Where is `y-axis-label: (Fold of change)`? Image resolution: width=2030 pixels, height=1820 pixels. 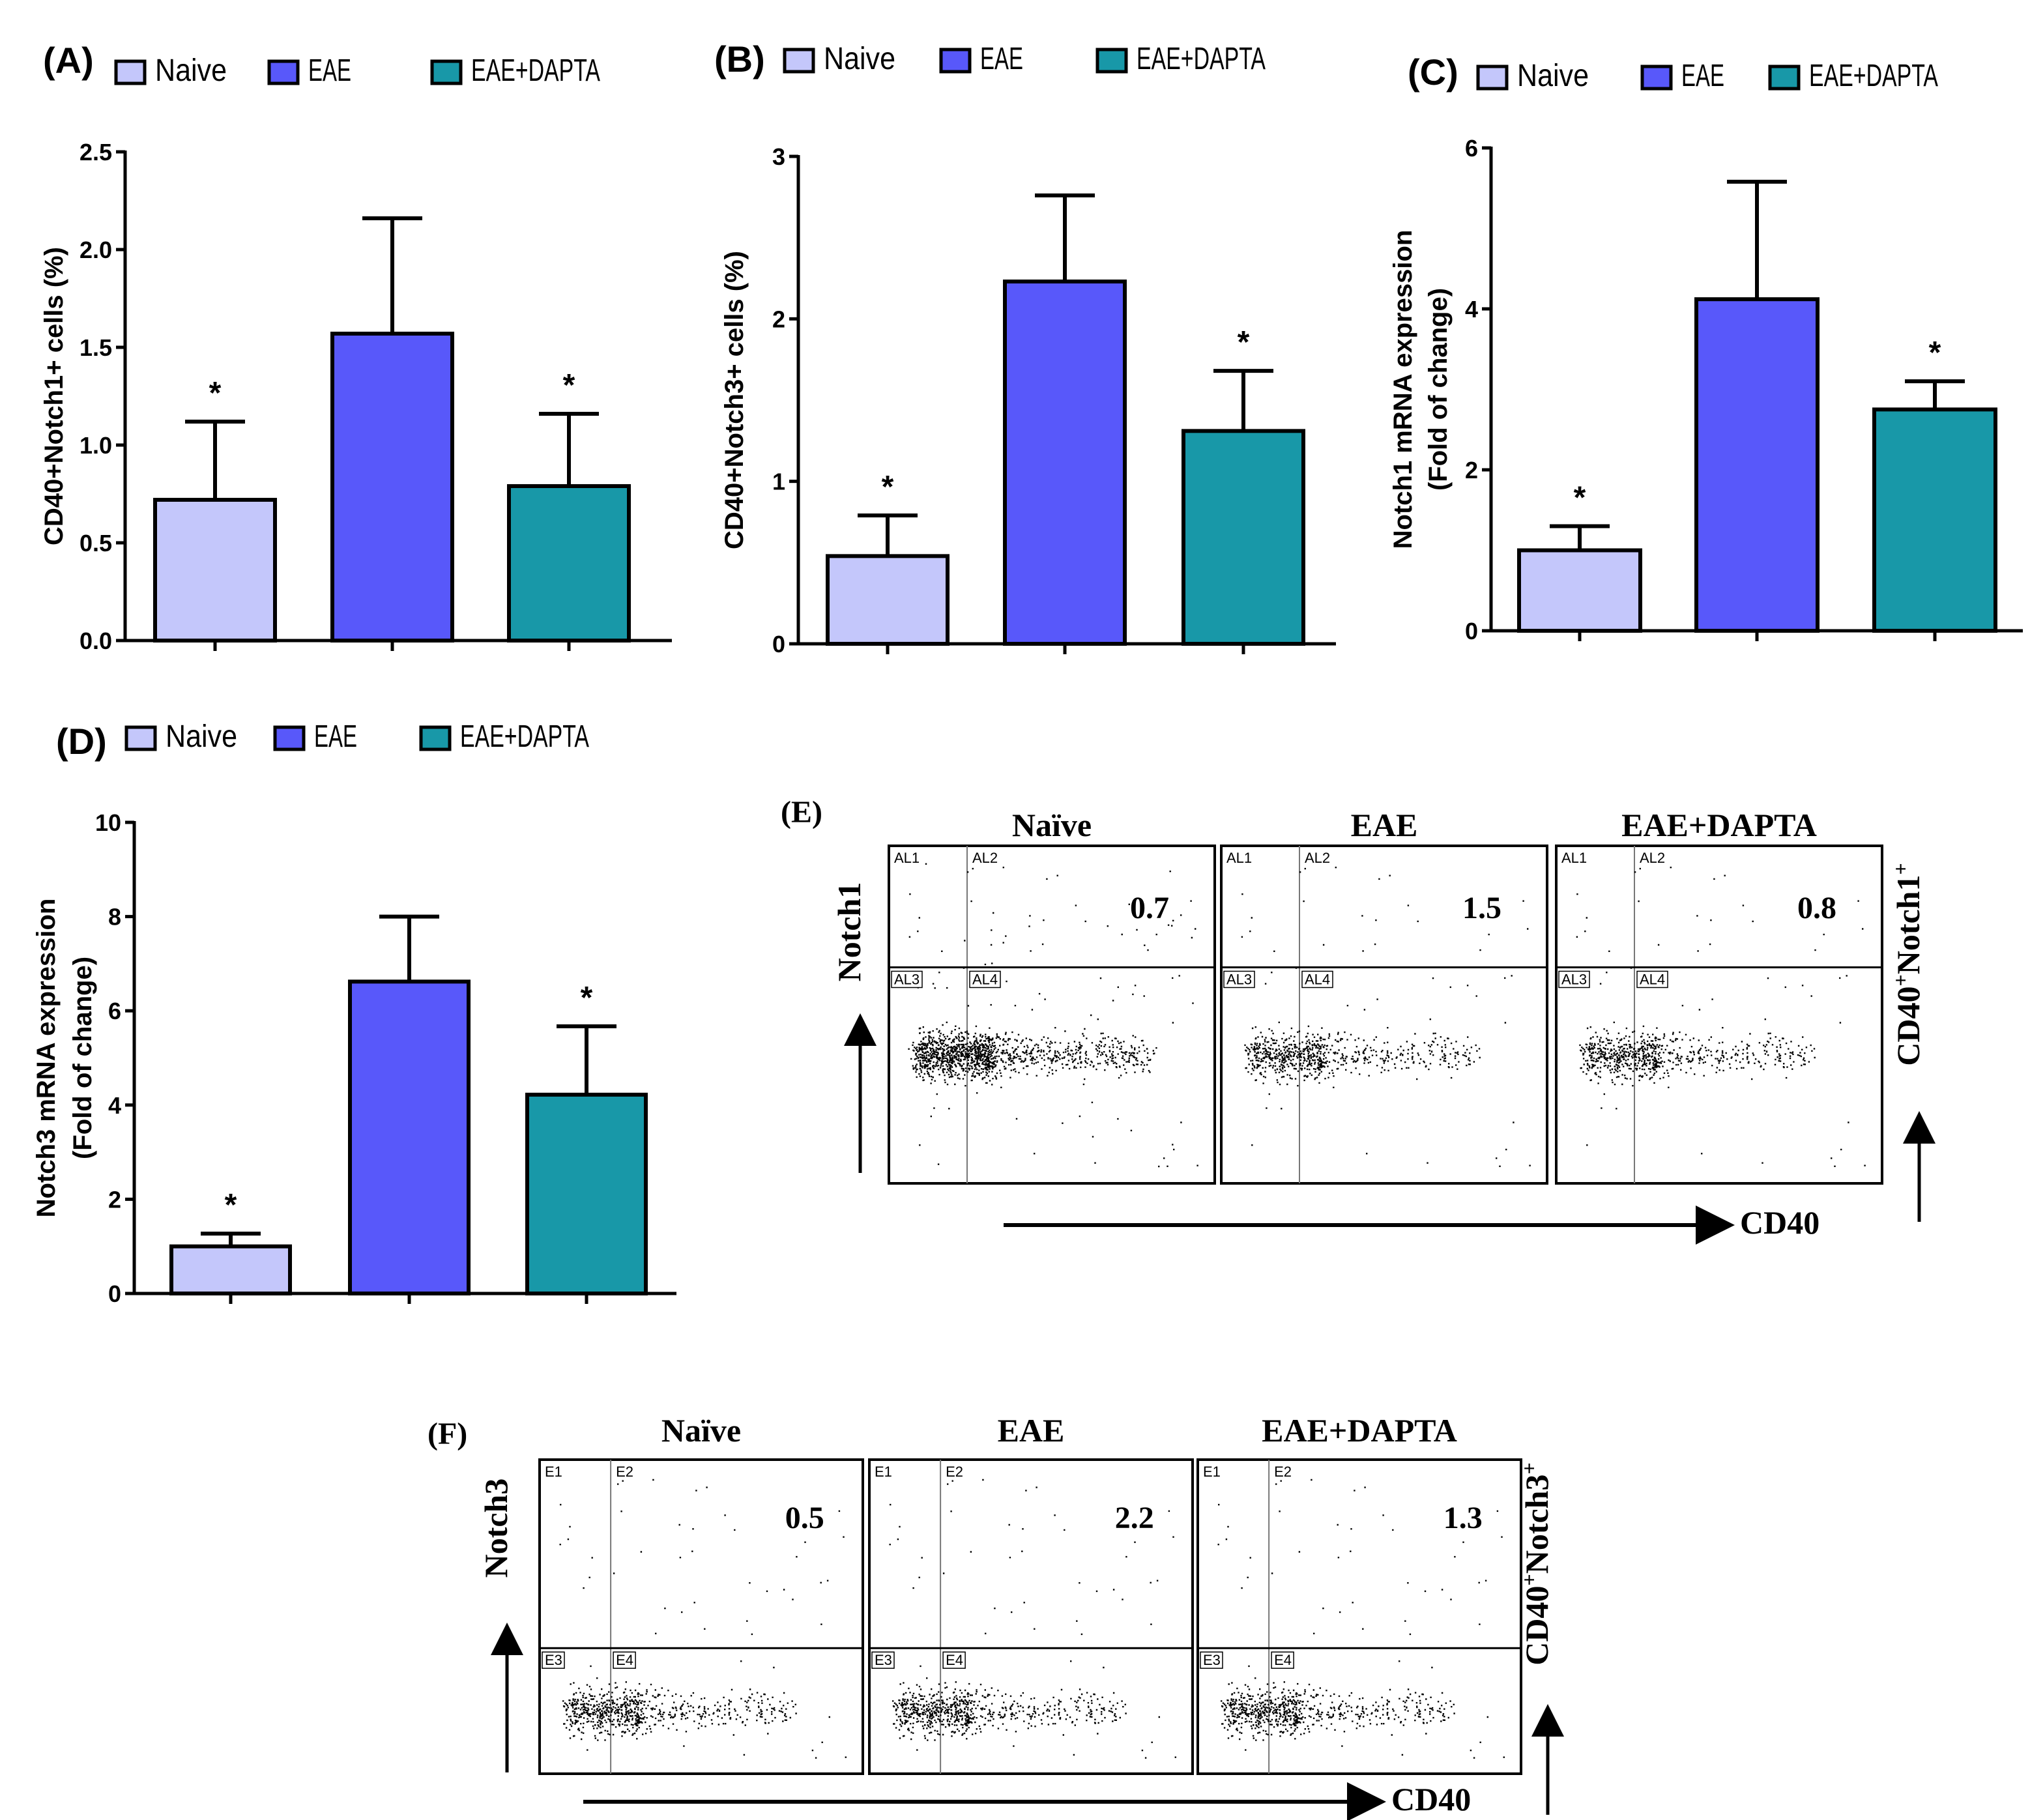
y-axis-label: (Fold of change) is located at coordinates (83, 1058).